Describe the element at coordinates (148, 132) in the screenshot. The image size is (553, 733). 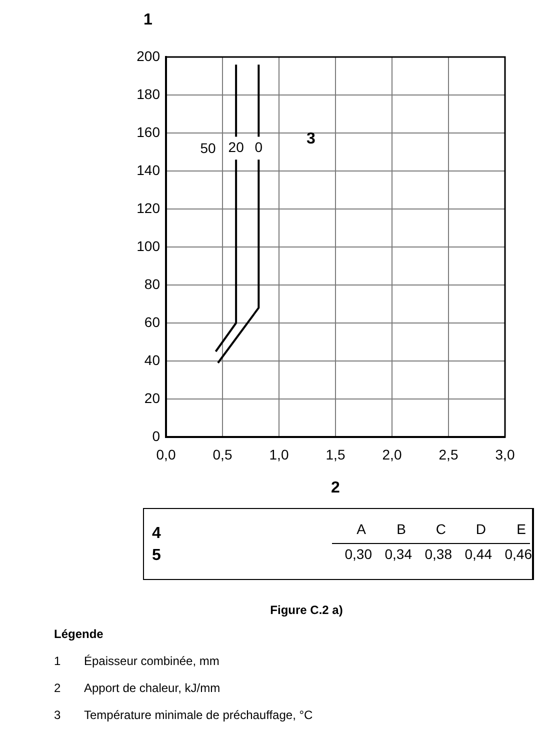
I see `y-tick-label: 160` at that location.